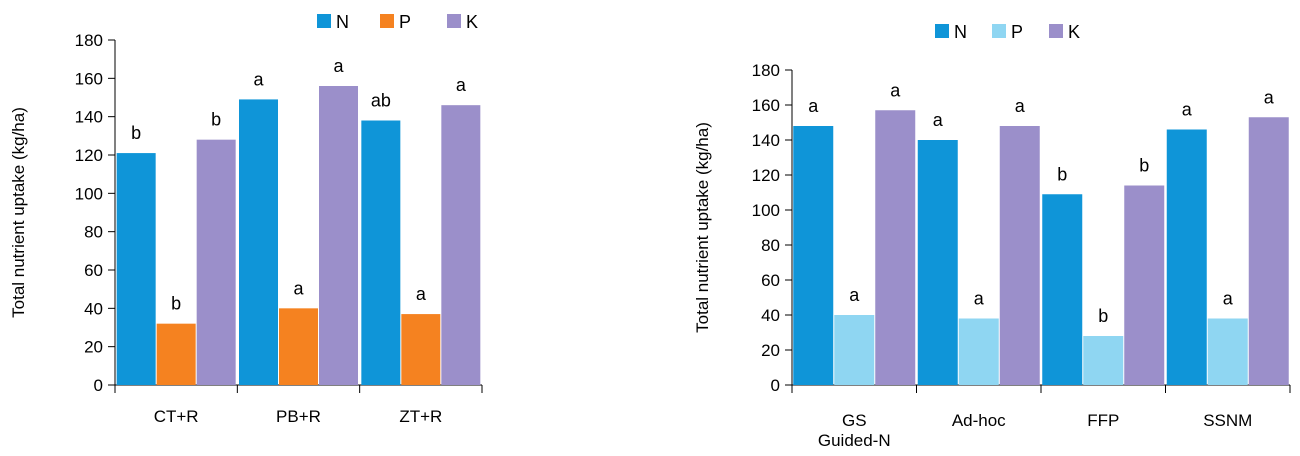 Image resolution: width=1300 pixels, height=456 pixels. Describe the element at coordinates (1103, 420) in the screenshot. I see `x-category-label: FFP` at that location.